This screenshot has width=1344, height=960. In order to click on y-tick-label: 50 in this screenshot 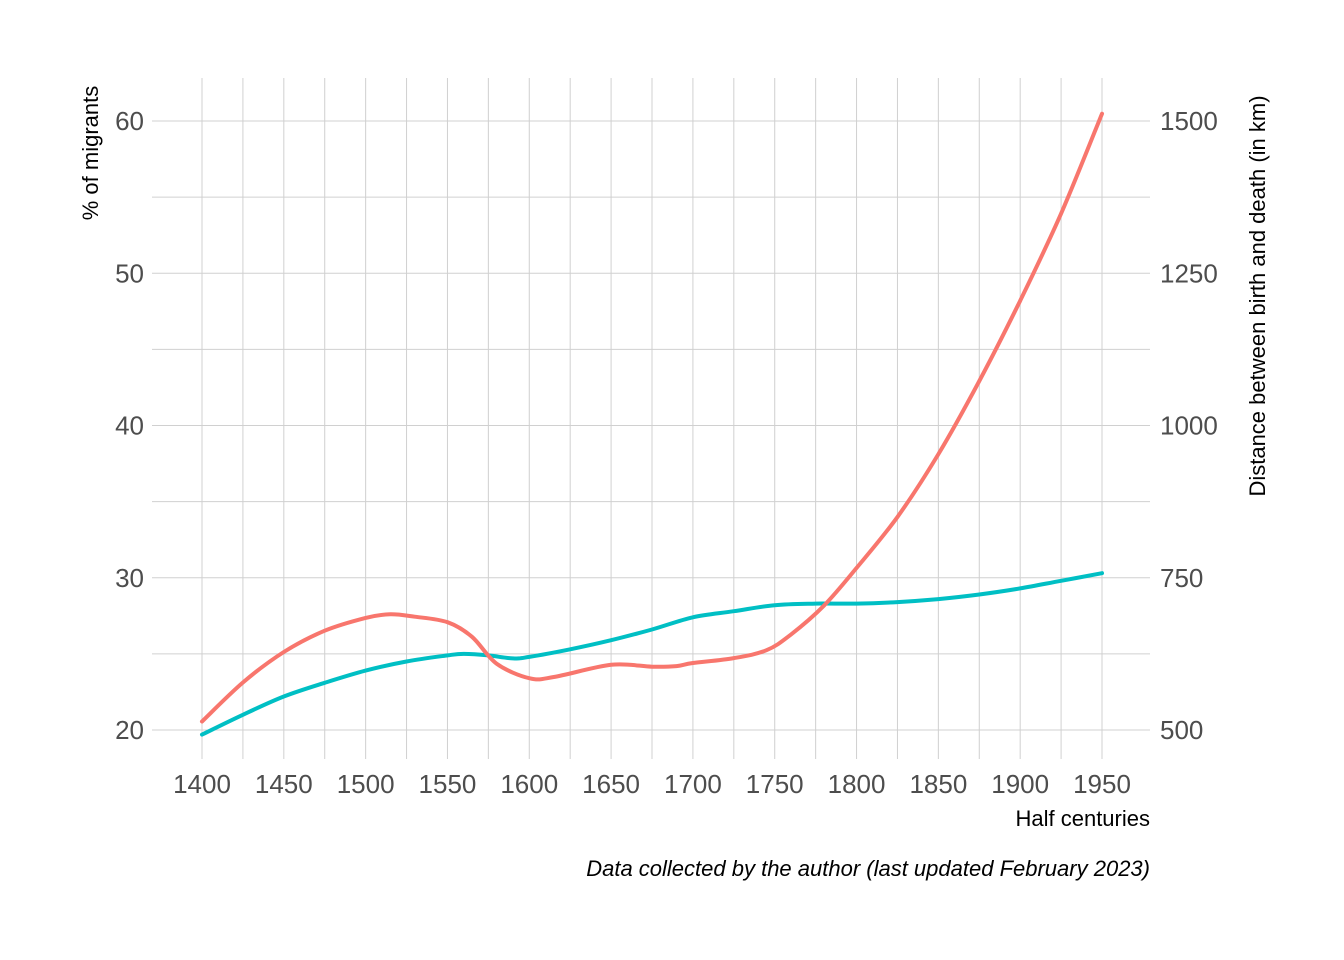, I will do `click(129, 273)`.